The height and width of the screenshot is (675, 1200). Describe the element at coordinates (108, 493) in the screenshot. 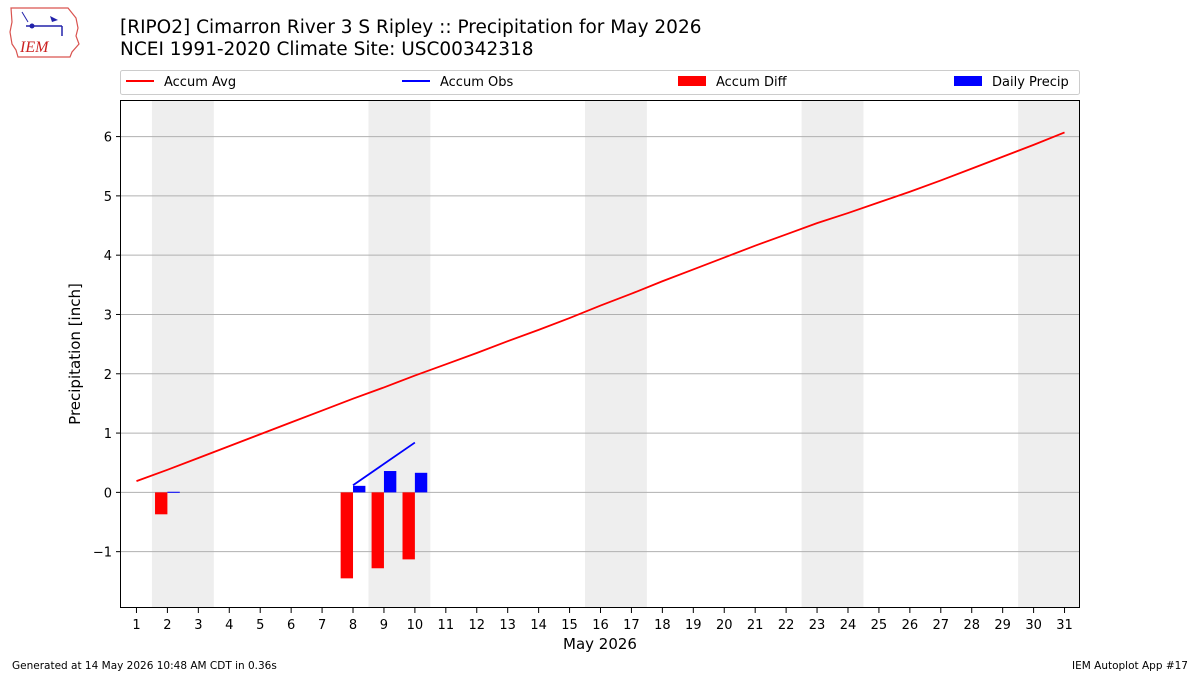

I see `y-tick-label: 0` at that location.